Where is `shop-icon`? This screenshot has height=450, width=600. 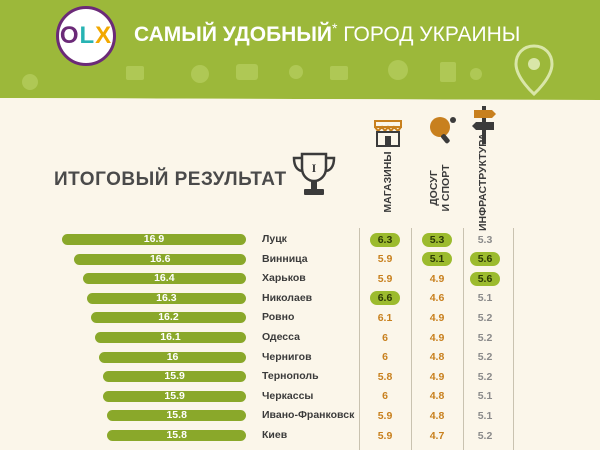 shop-icon is located at coordinates (388, 133).